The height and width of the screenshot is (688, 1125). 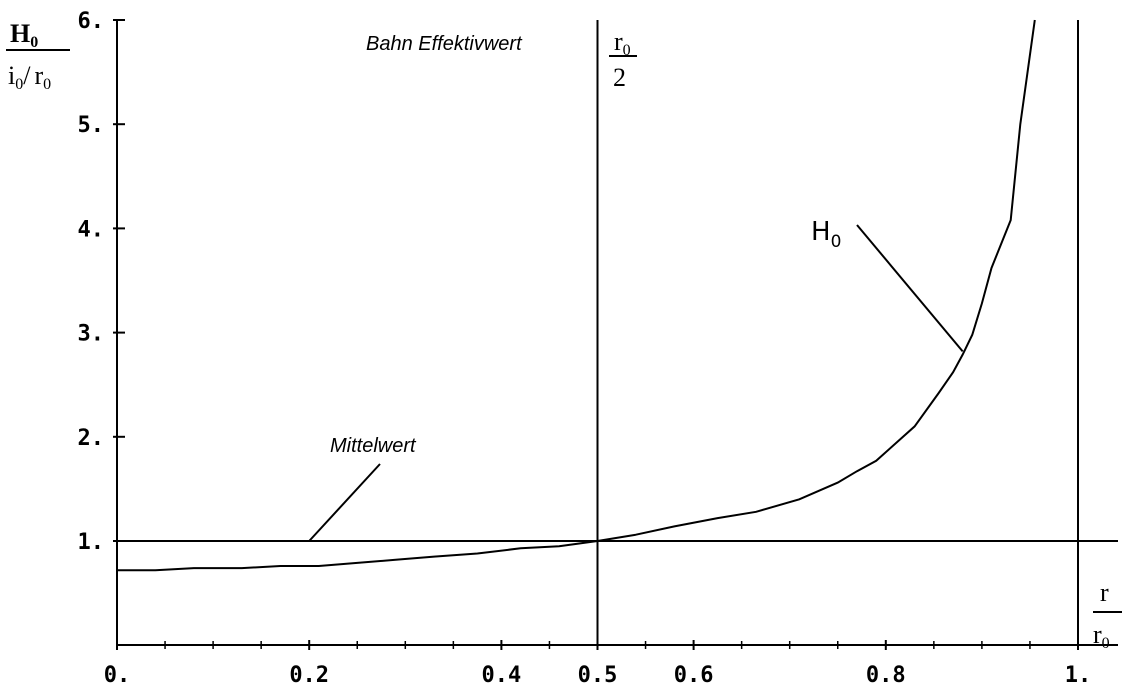 What do you see at coordinates (502, 675) in the screenshot?
I see `x-tick-label: 0.4` at bounding box center [502, 675].